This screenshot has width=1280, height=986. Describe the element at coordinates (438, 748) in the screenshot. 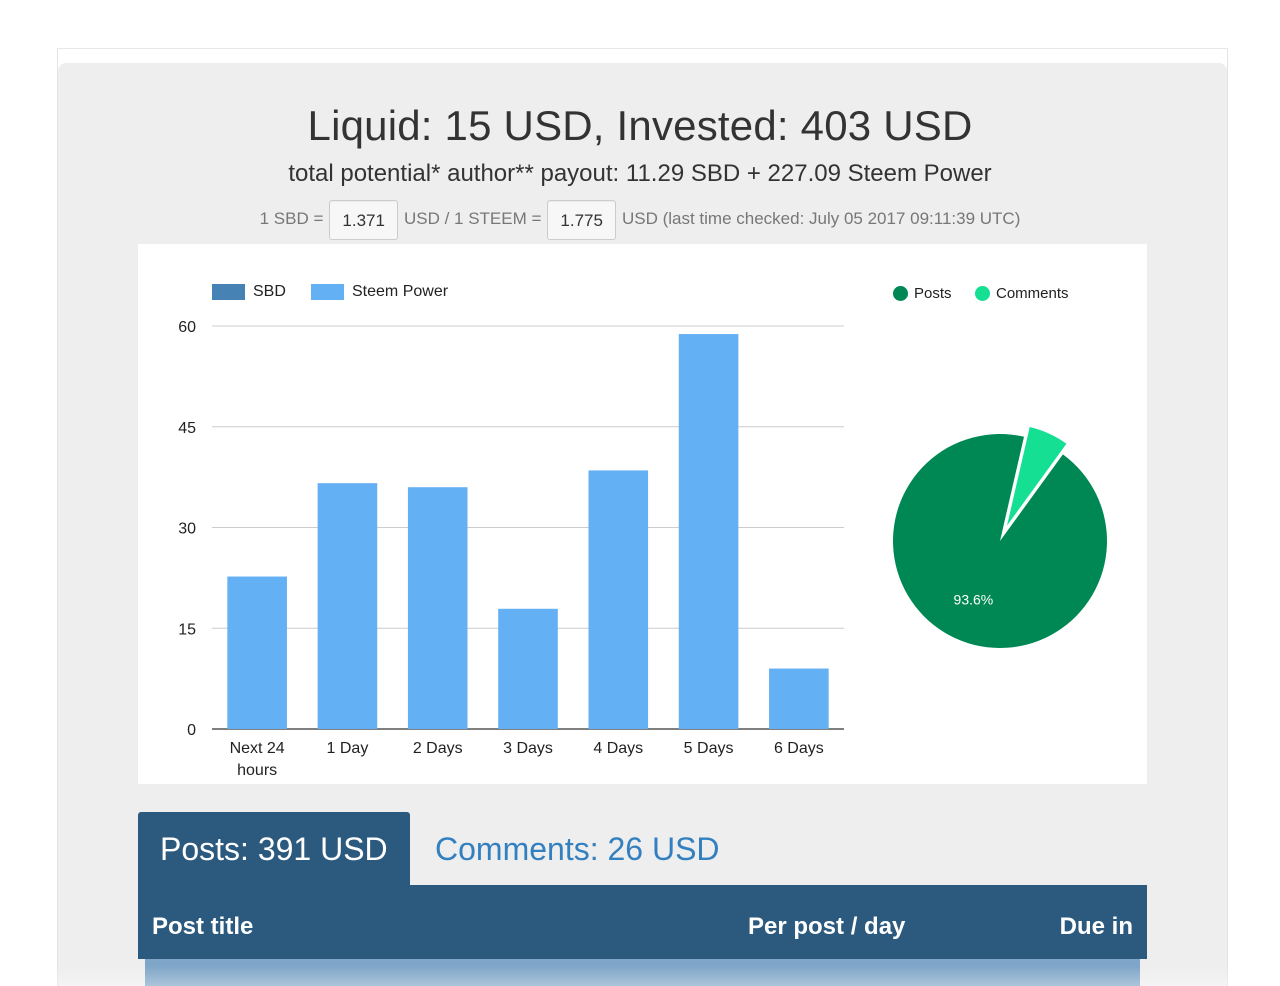

I see `x-tick-label: 2 Days` at that location.